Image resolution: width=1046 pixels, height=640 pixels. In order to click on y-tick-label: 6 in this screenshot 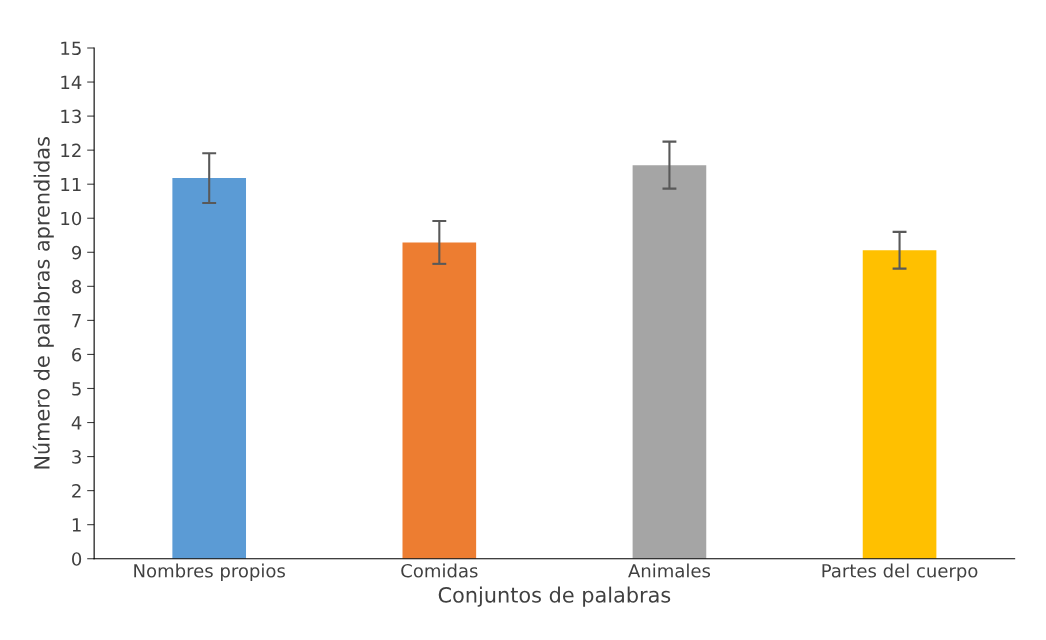, I will do `click(77, 354)`.